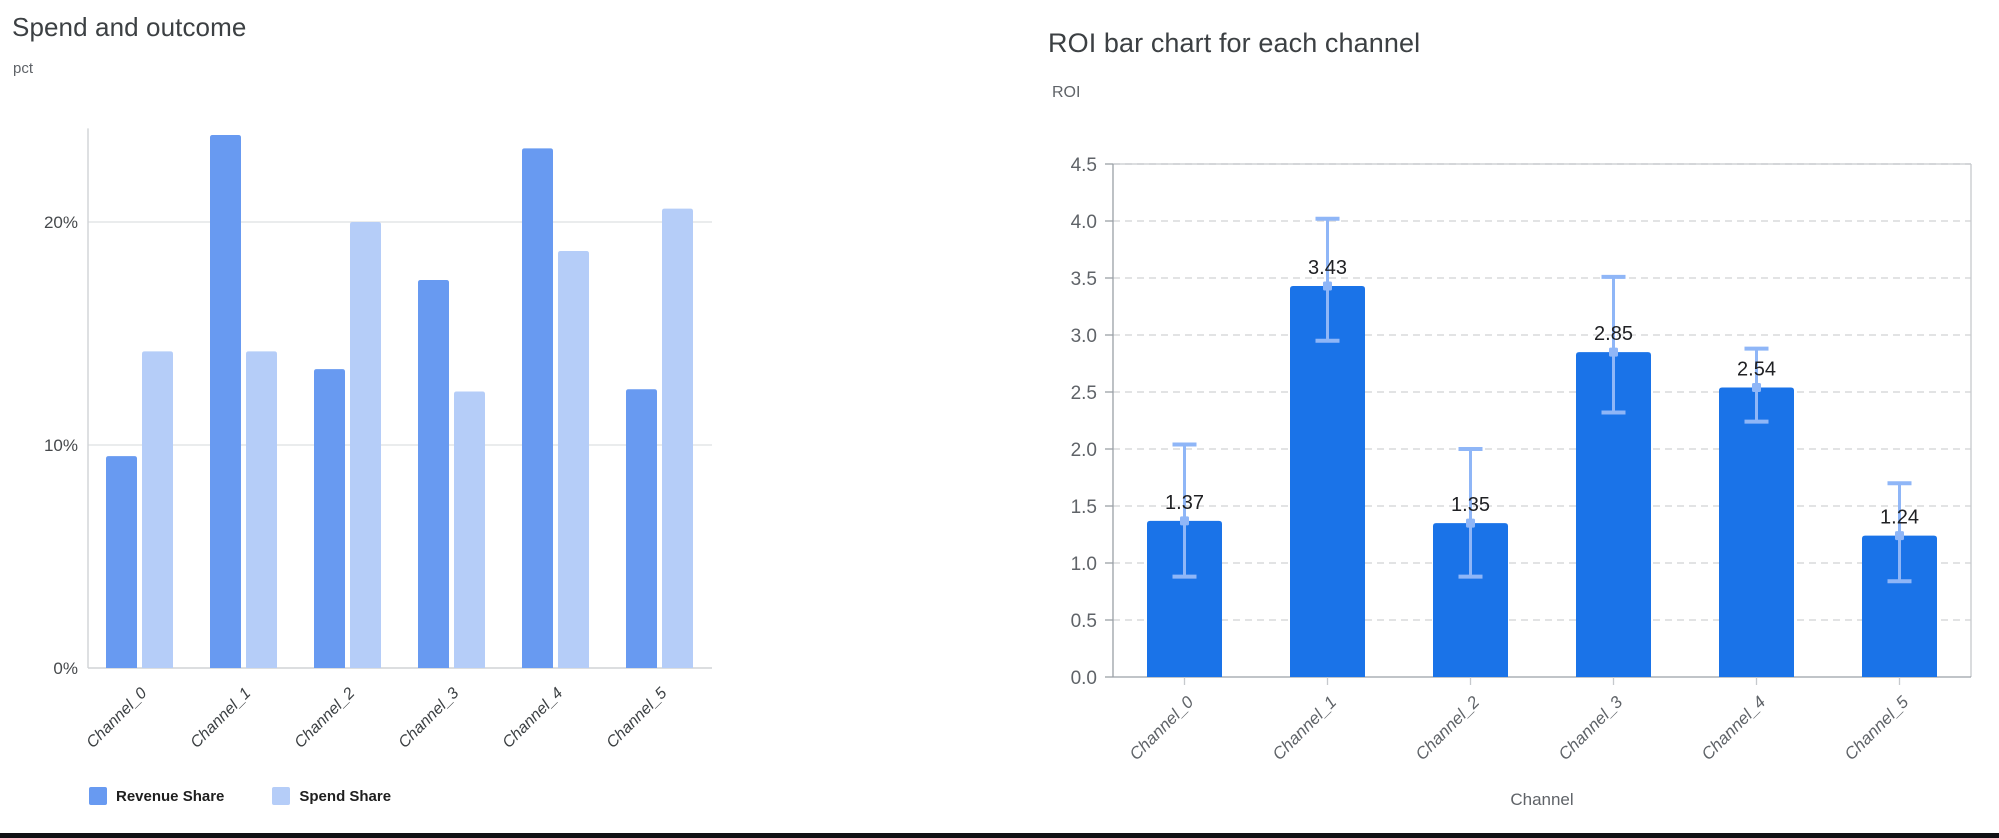 The width and height of the screenshot is (1999, 838). What do you see at coordinates (573, 459) in the screenshot?
I see `bar-channel_4-spend-share` at bounding box center [573, 459].